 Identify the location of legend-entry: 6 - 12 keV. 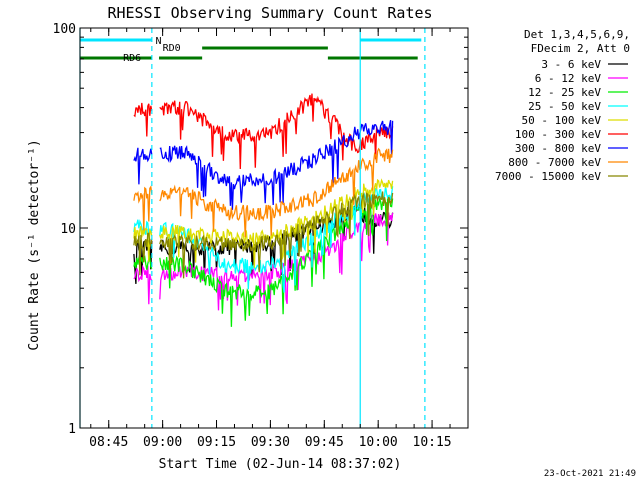
(568, 78).